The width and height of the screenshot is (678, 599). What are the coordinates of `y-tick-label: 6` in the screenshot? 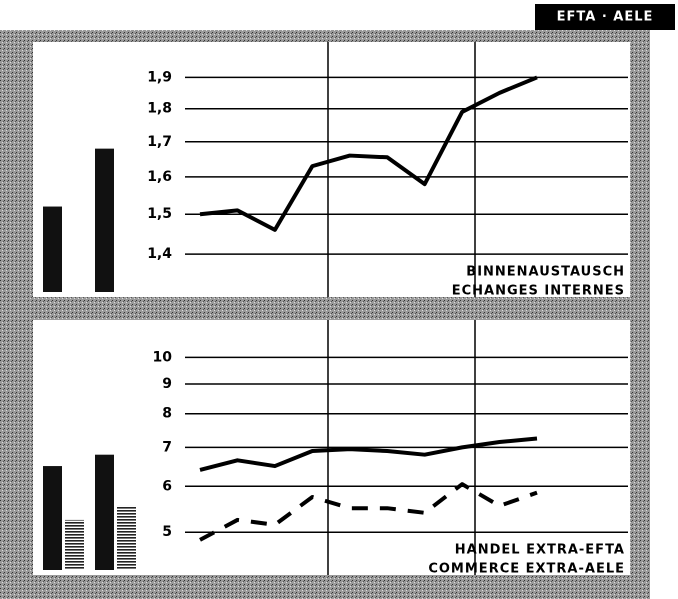 It's located at (167, 486).